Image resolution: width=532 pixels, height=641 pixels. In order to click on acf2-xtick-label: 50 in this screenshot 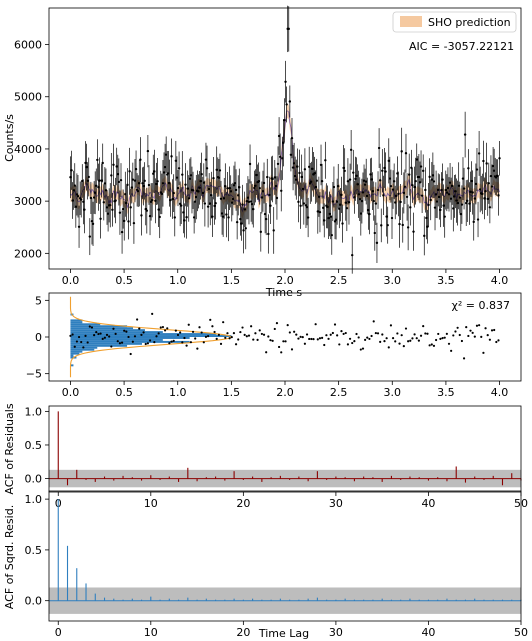, I will do `click(521, 632)`.